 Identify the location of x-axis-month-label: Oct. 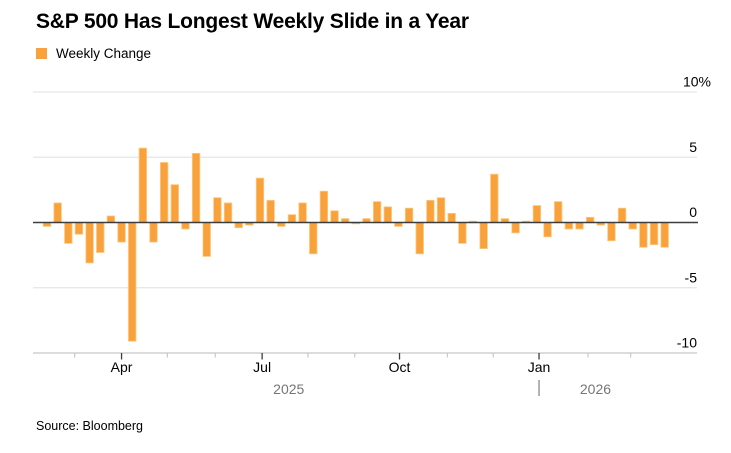
(400, 367).